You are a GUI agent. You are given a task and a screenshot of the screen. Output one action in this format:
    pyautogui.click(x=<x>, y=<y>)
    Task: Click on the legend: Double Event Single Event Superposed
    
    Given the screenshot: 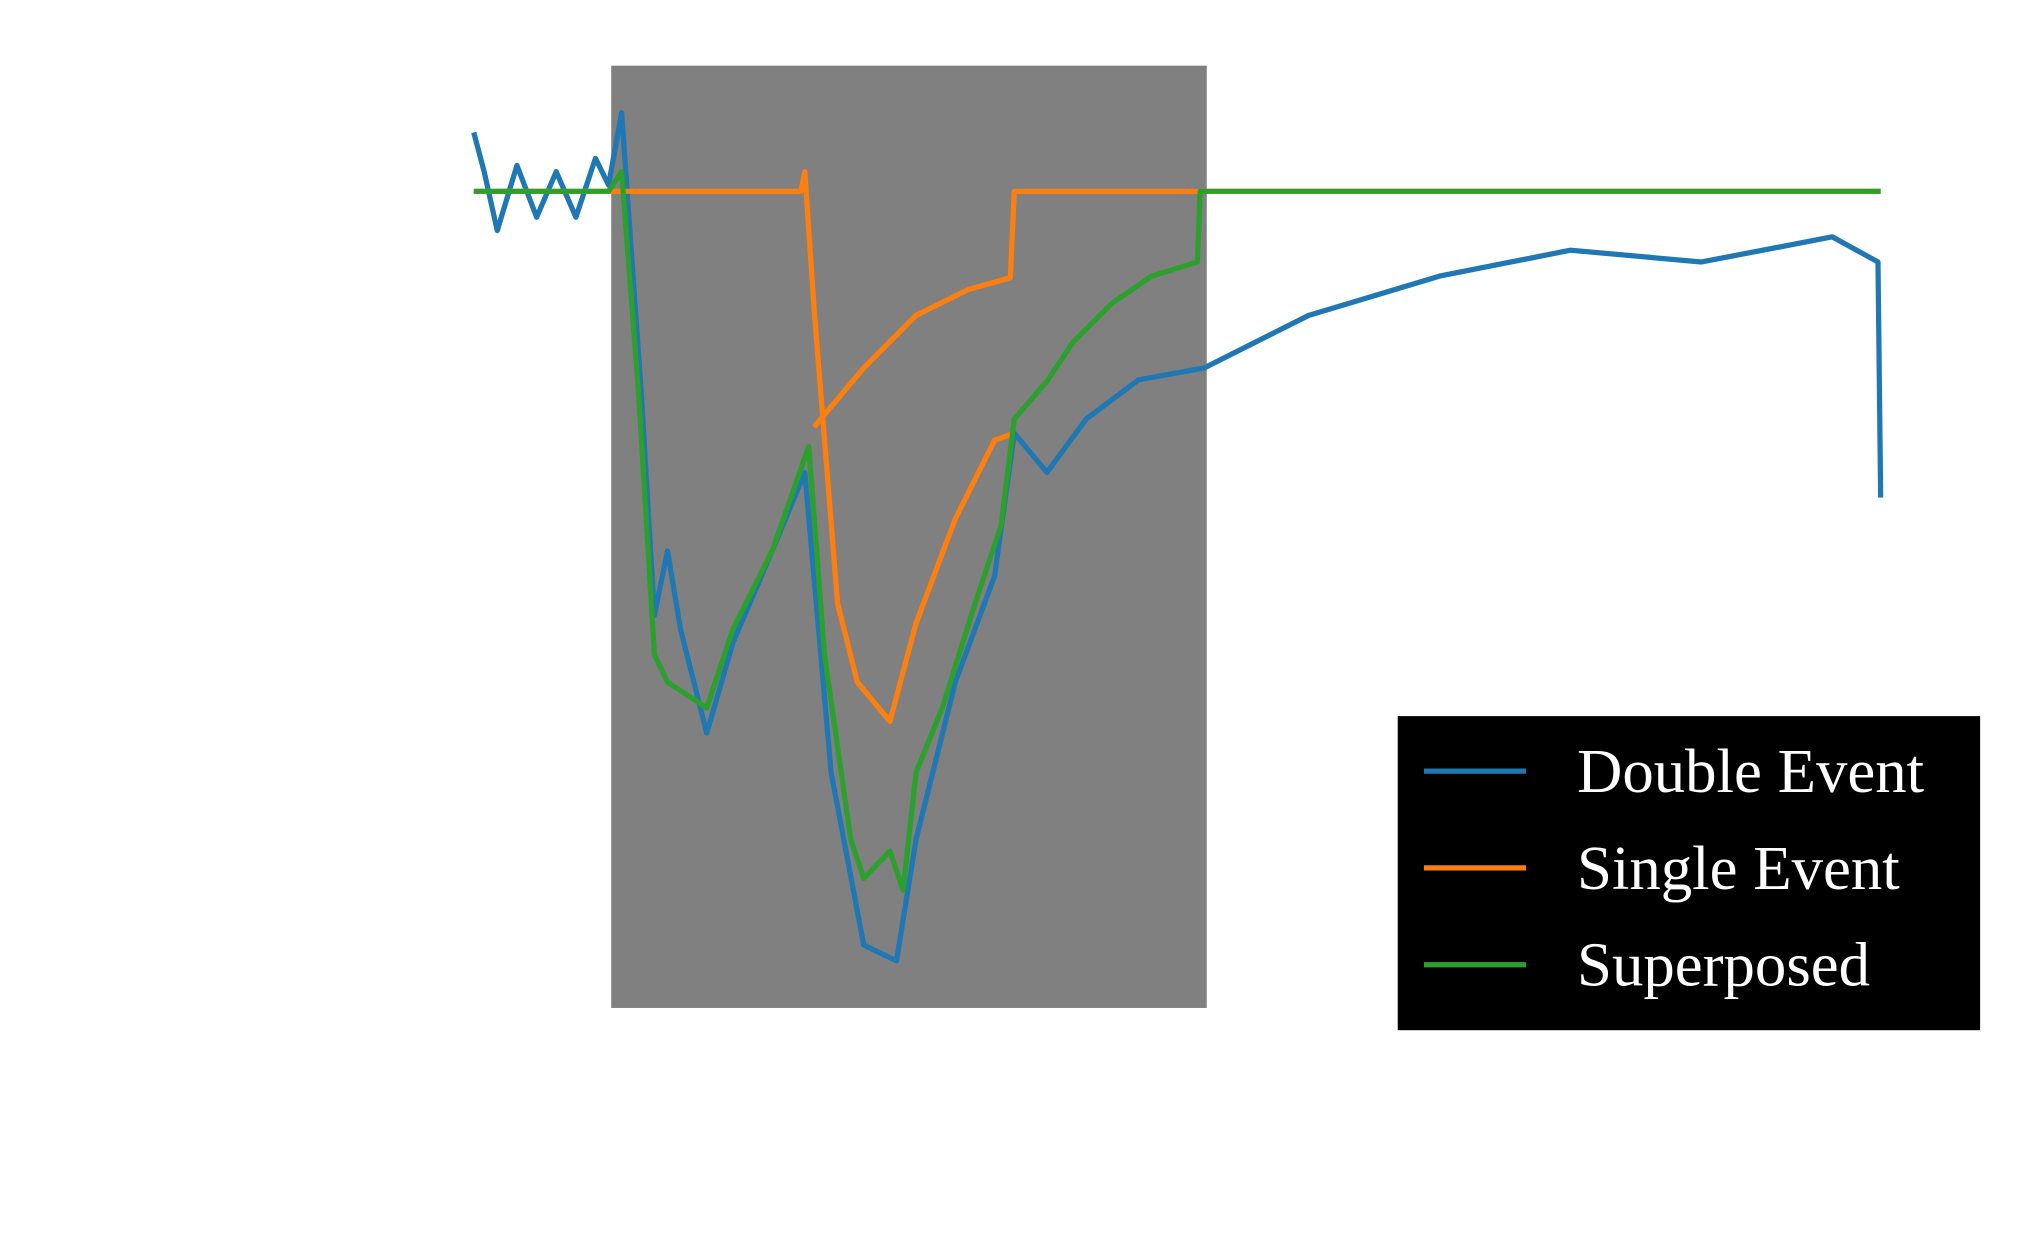 What is the action you would take?
    pyautogui.click(x=1689, y=873)
    